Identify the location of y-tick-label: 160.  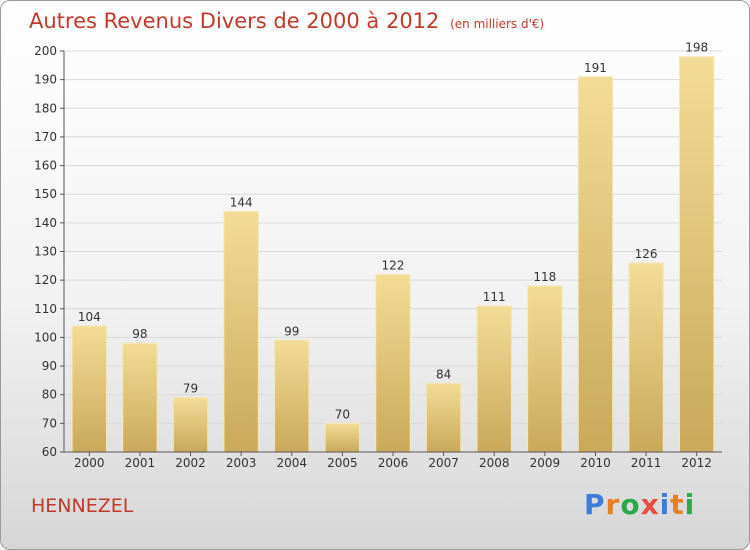
(45, 166).